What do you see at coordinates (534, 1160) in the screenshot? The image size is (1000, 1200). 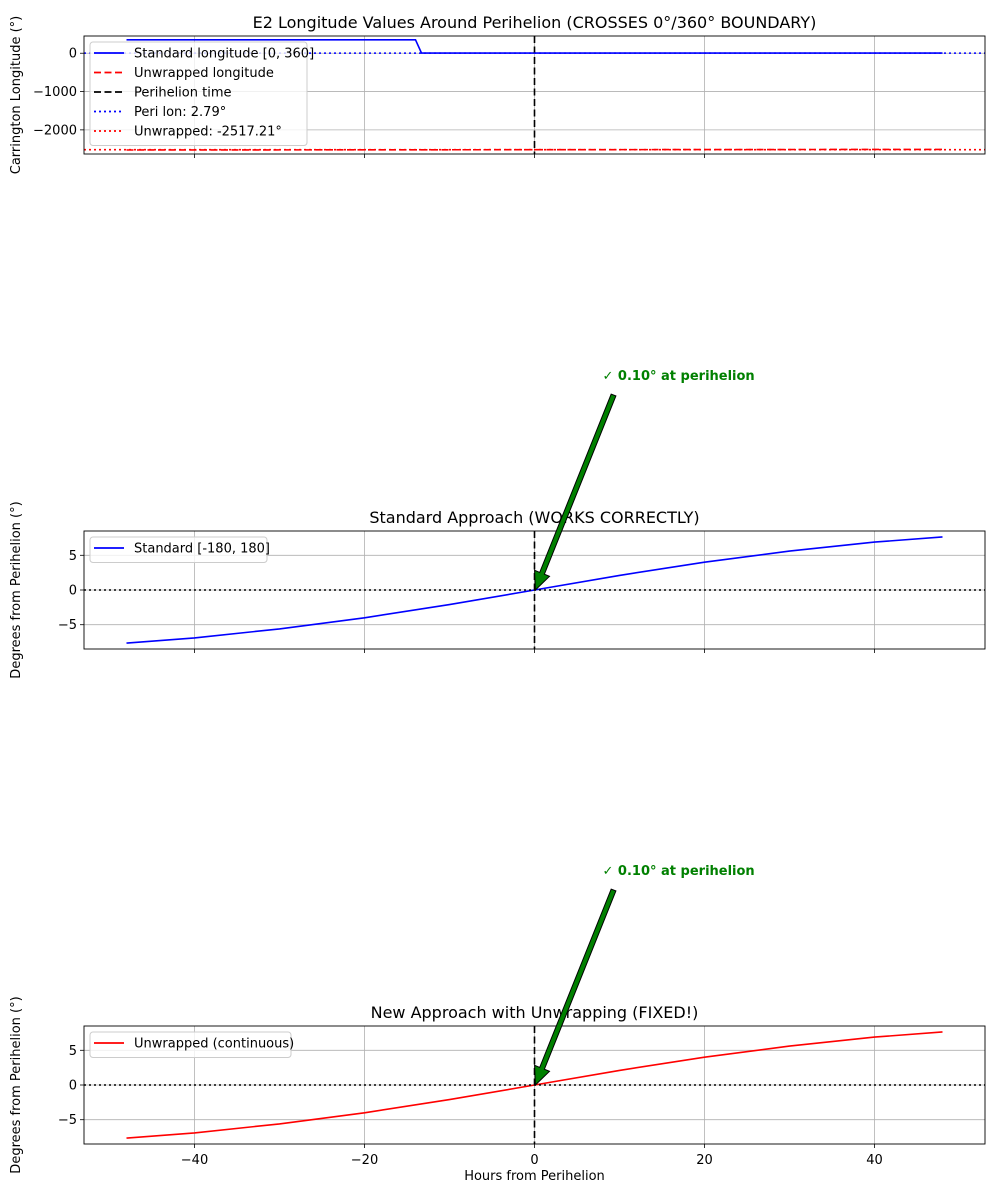 I see `x-tick-label: 0` at bounding box center [534, 1160].